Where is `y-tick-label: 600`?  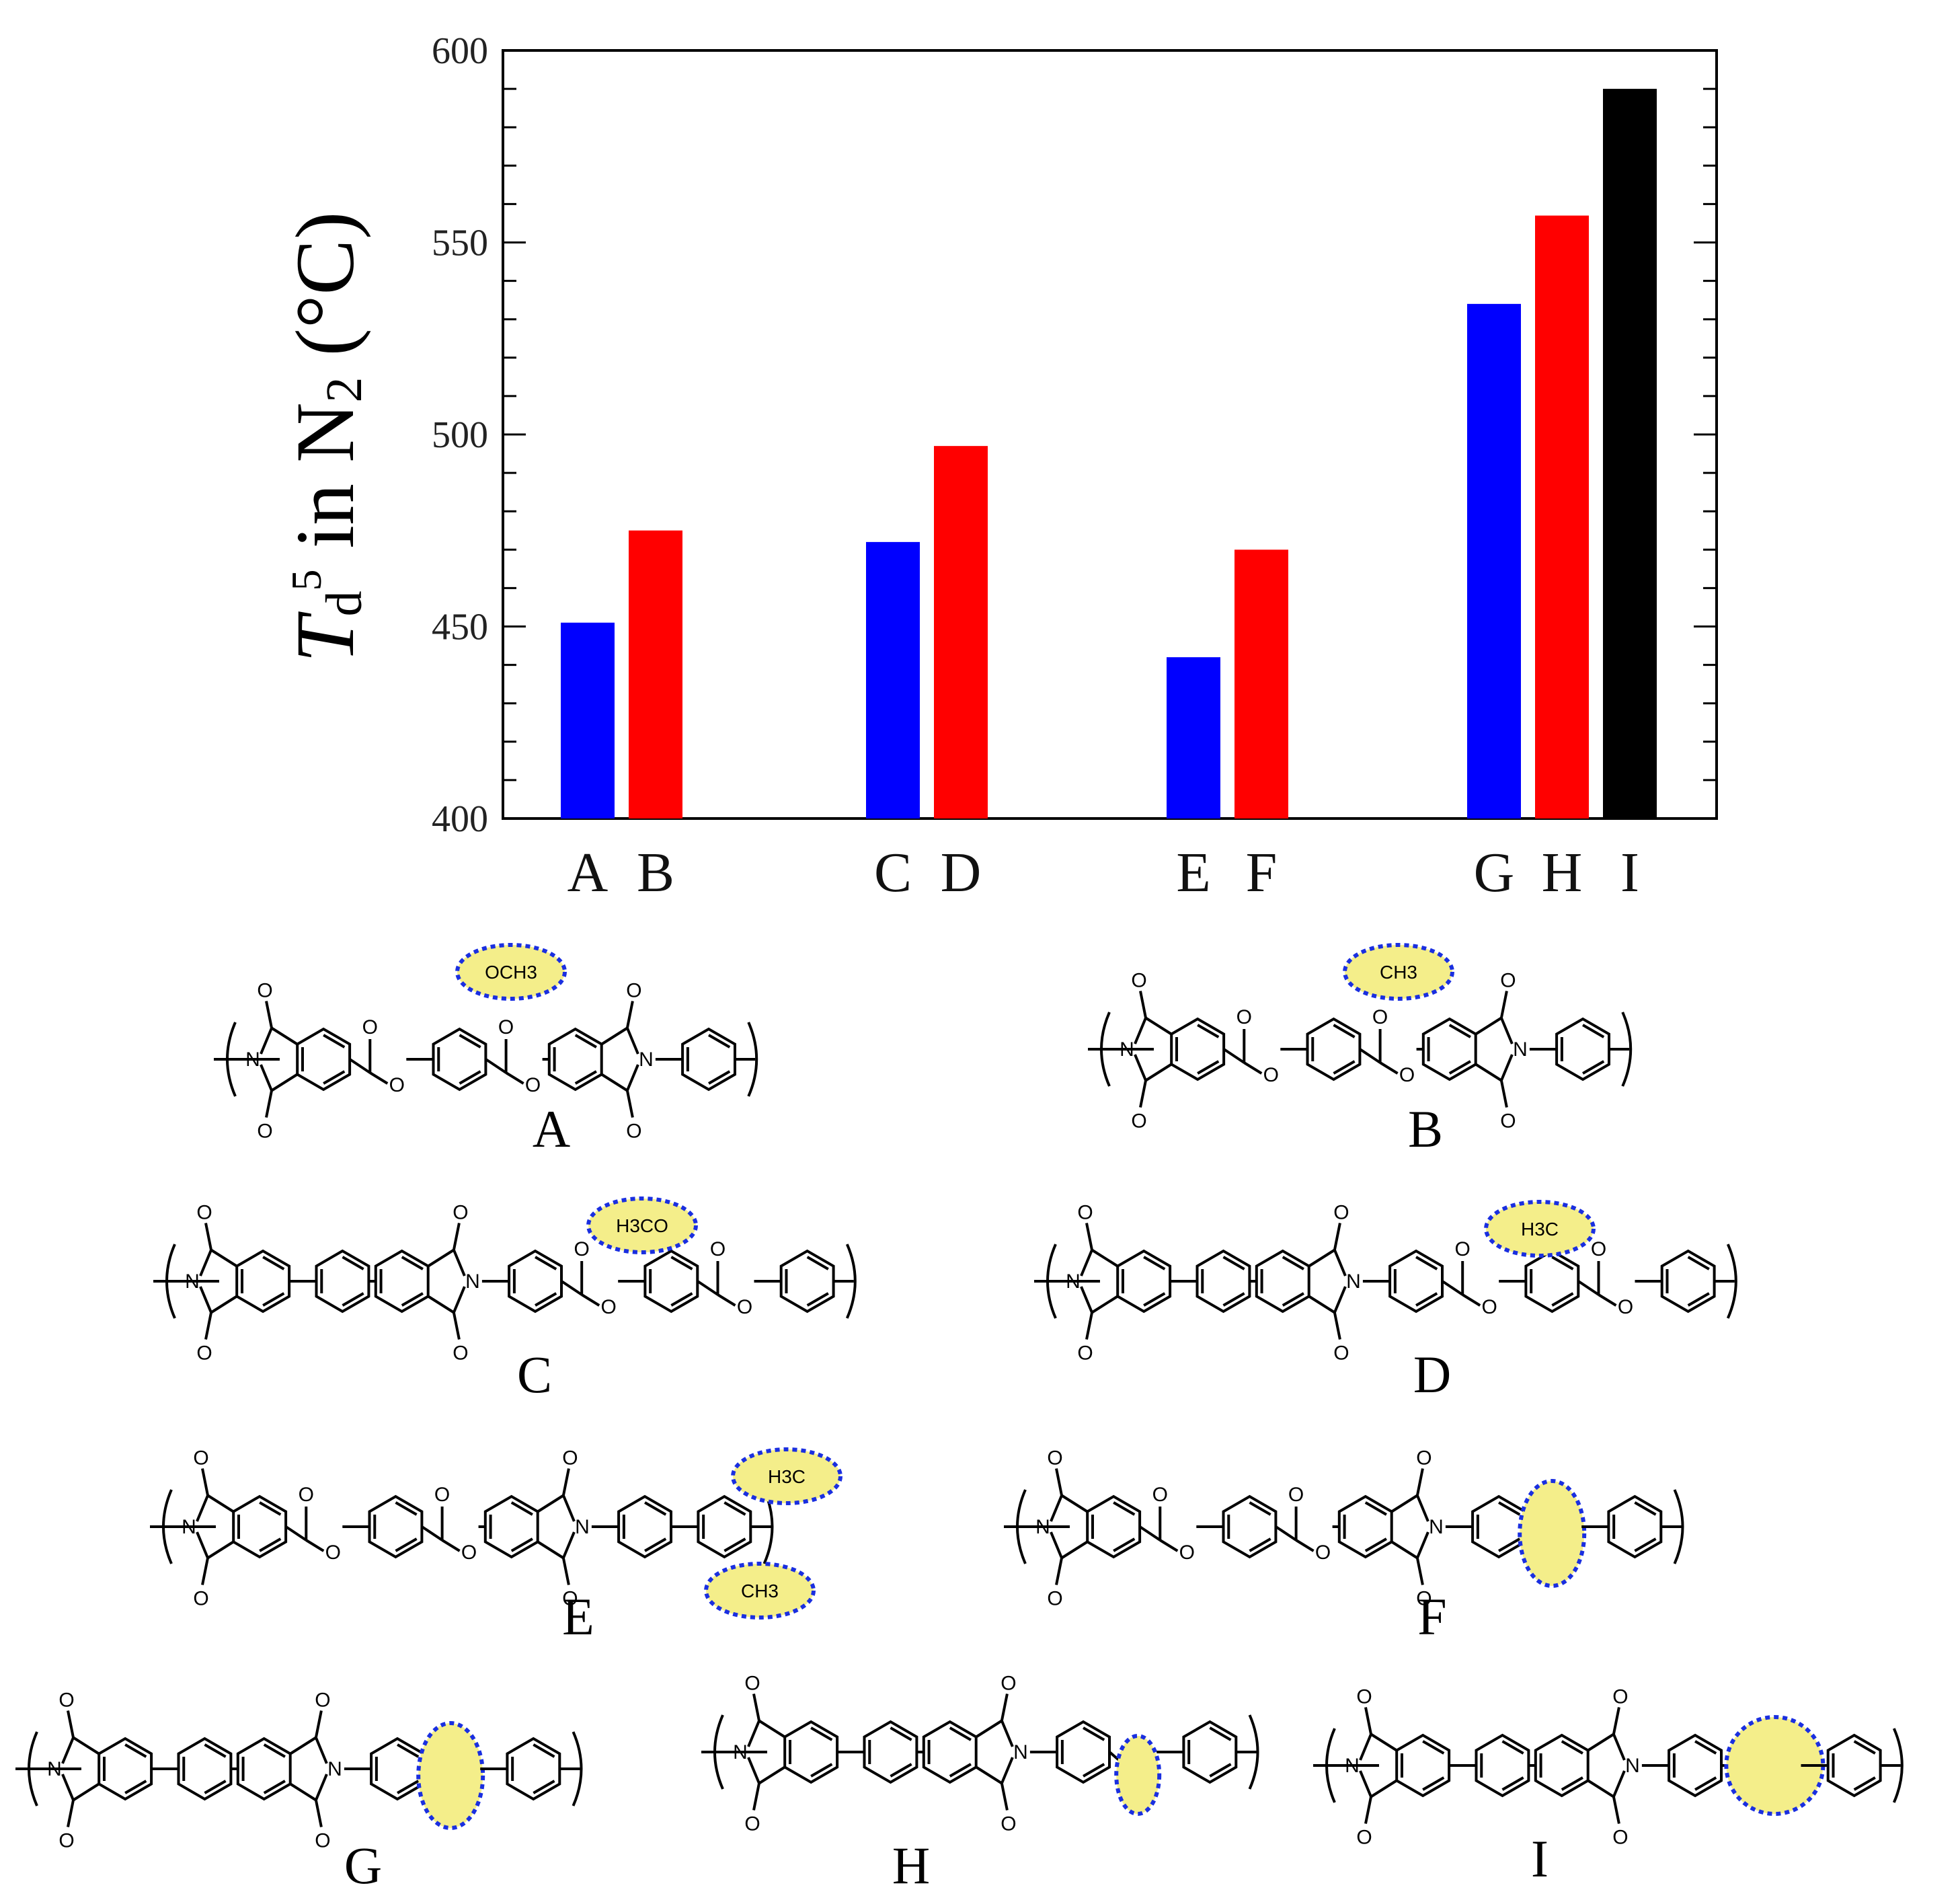 y-tick-label: 600 is located at coordinates (460, 51).